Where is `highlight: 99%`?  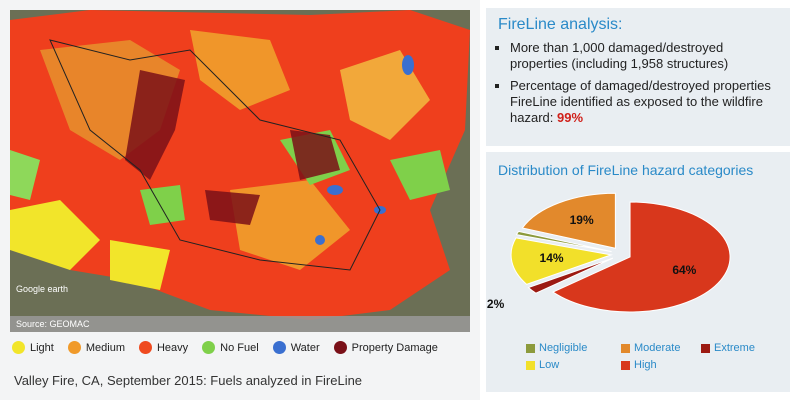
highlight: 99% is located at coordinates (570, 117).